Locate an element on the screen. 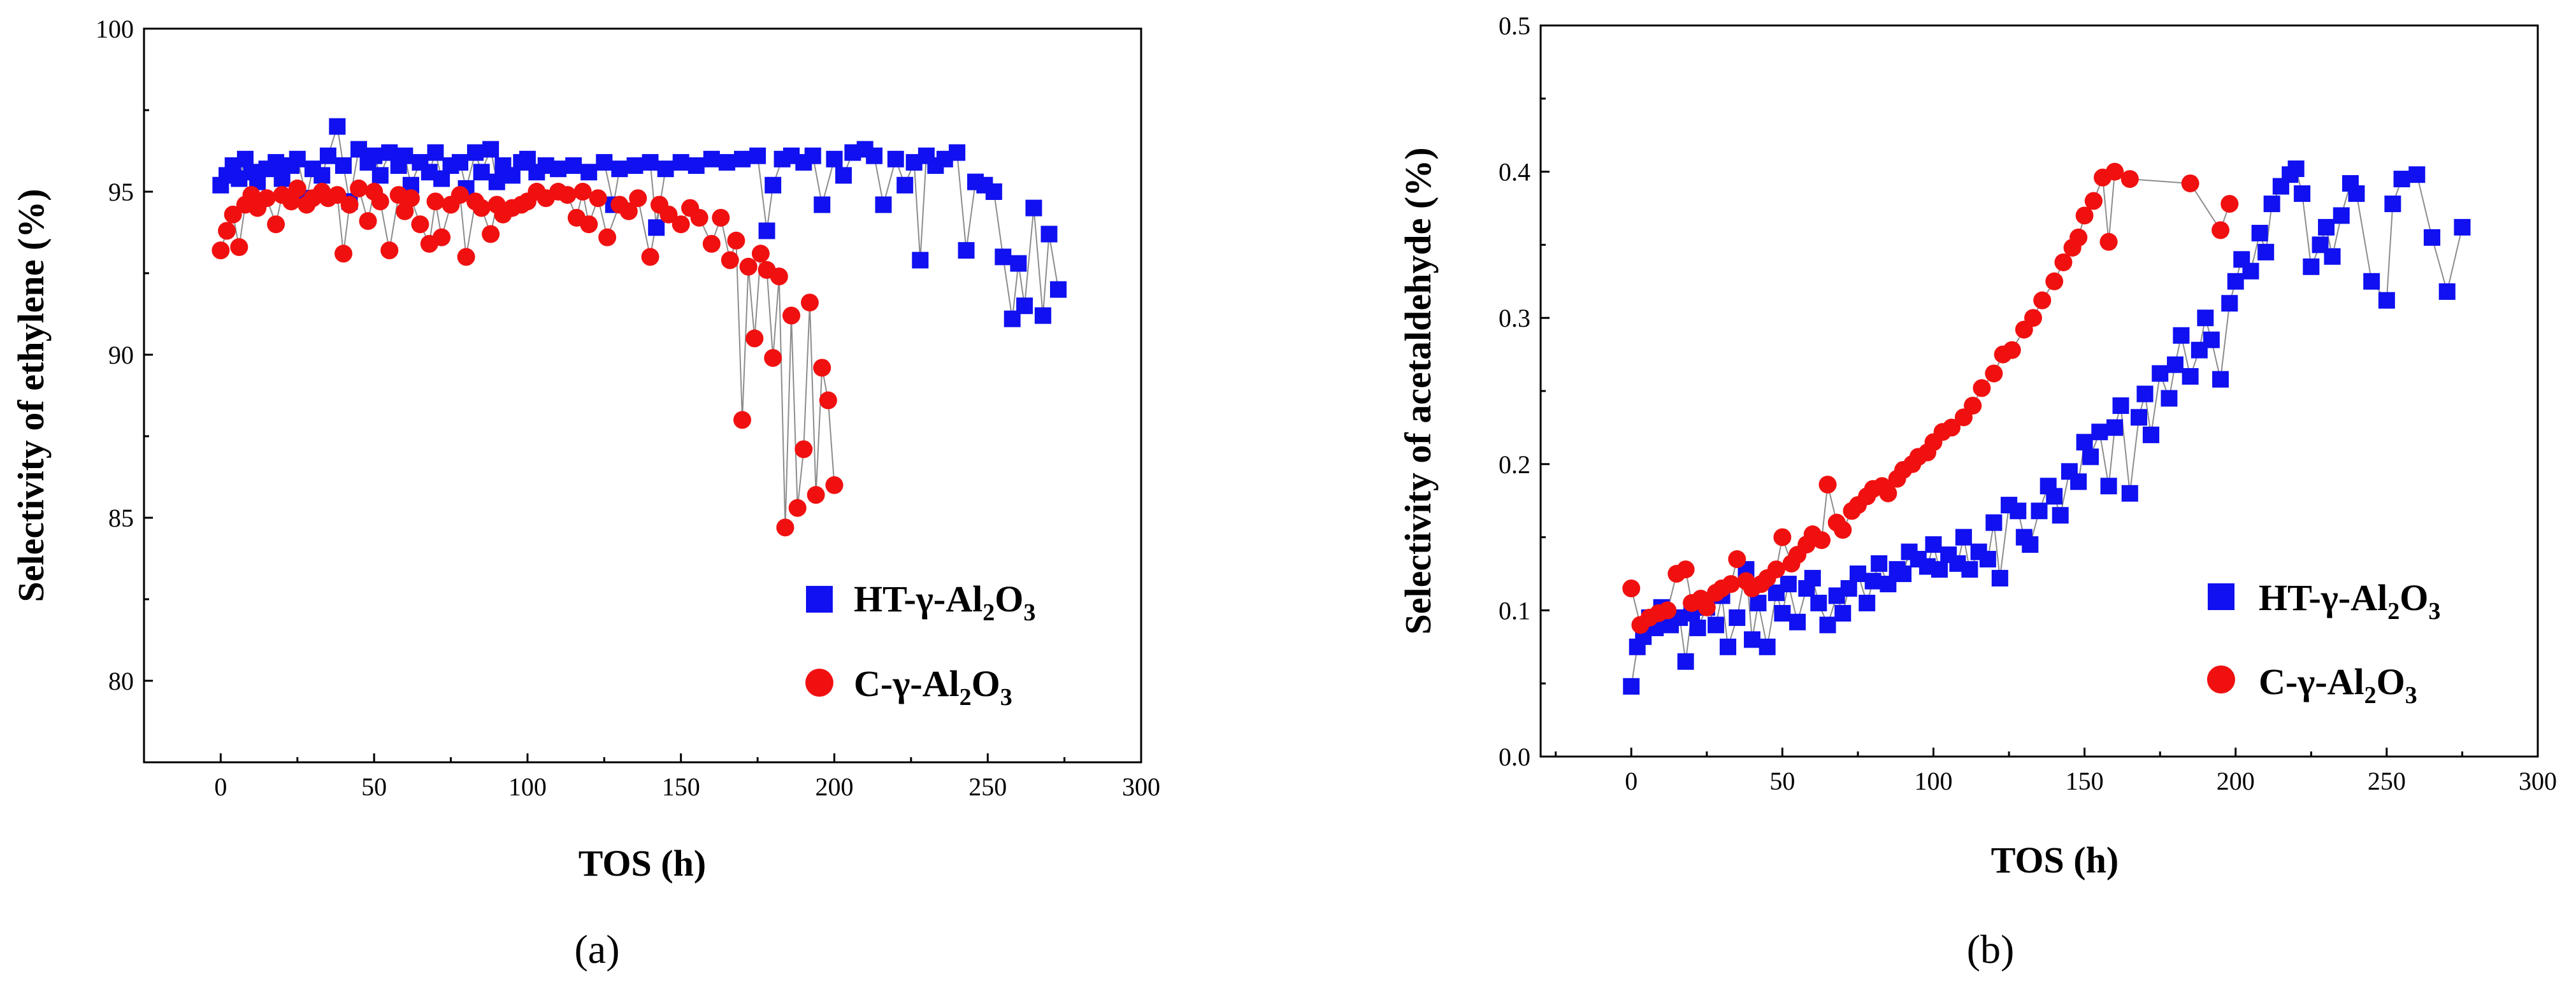 The height and width of the screenshot is (989, 2576). panel-b-legend: HT-γ-Al2O3 C-γ-Al2O3 is located at coordinates (2323, 643).